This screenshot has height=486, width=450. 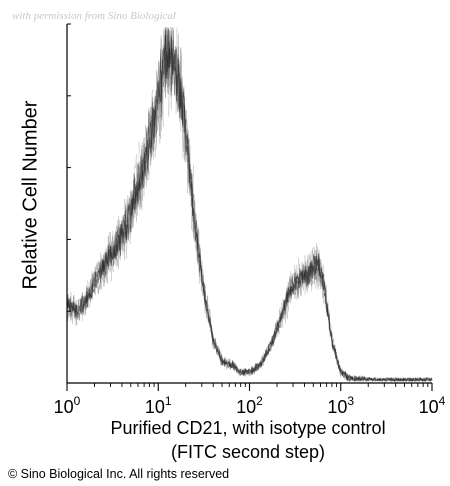 I want to click on x-axis-label: Purified CD21, with isotype control, so click(x=248, y=428).